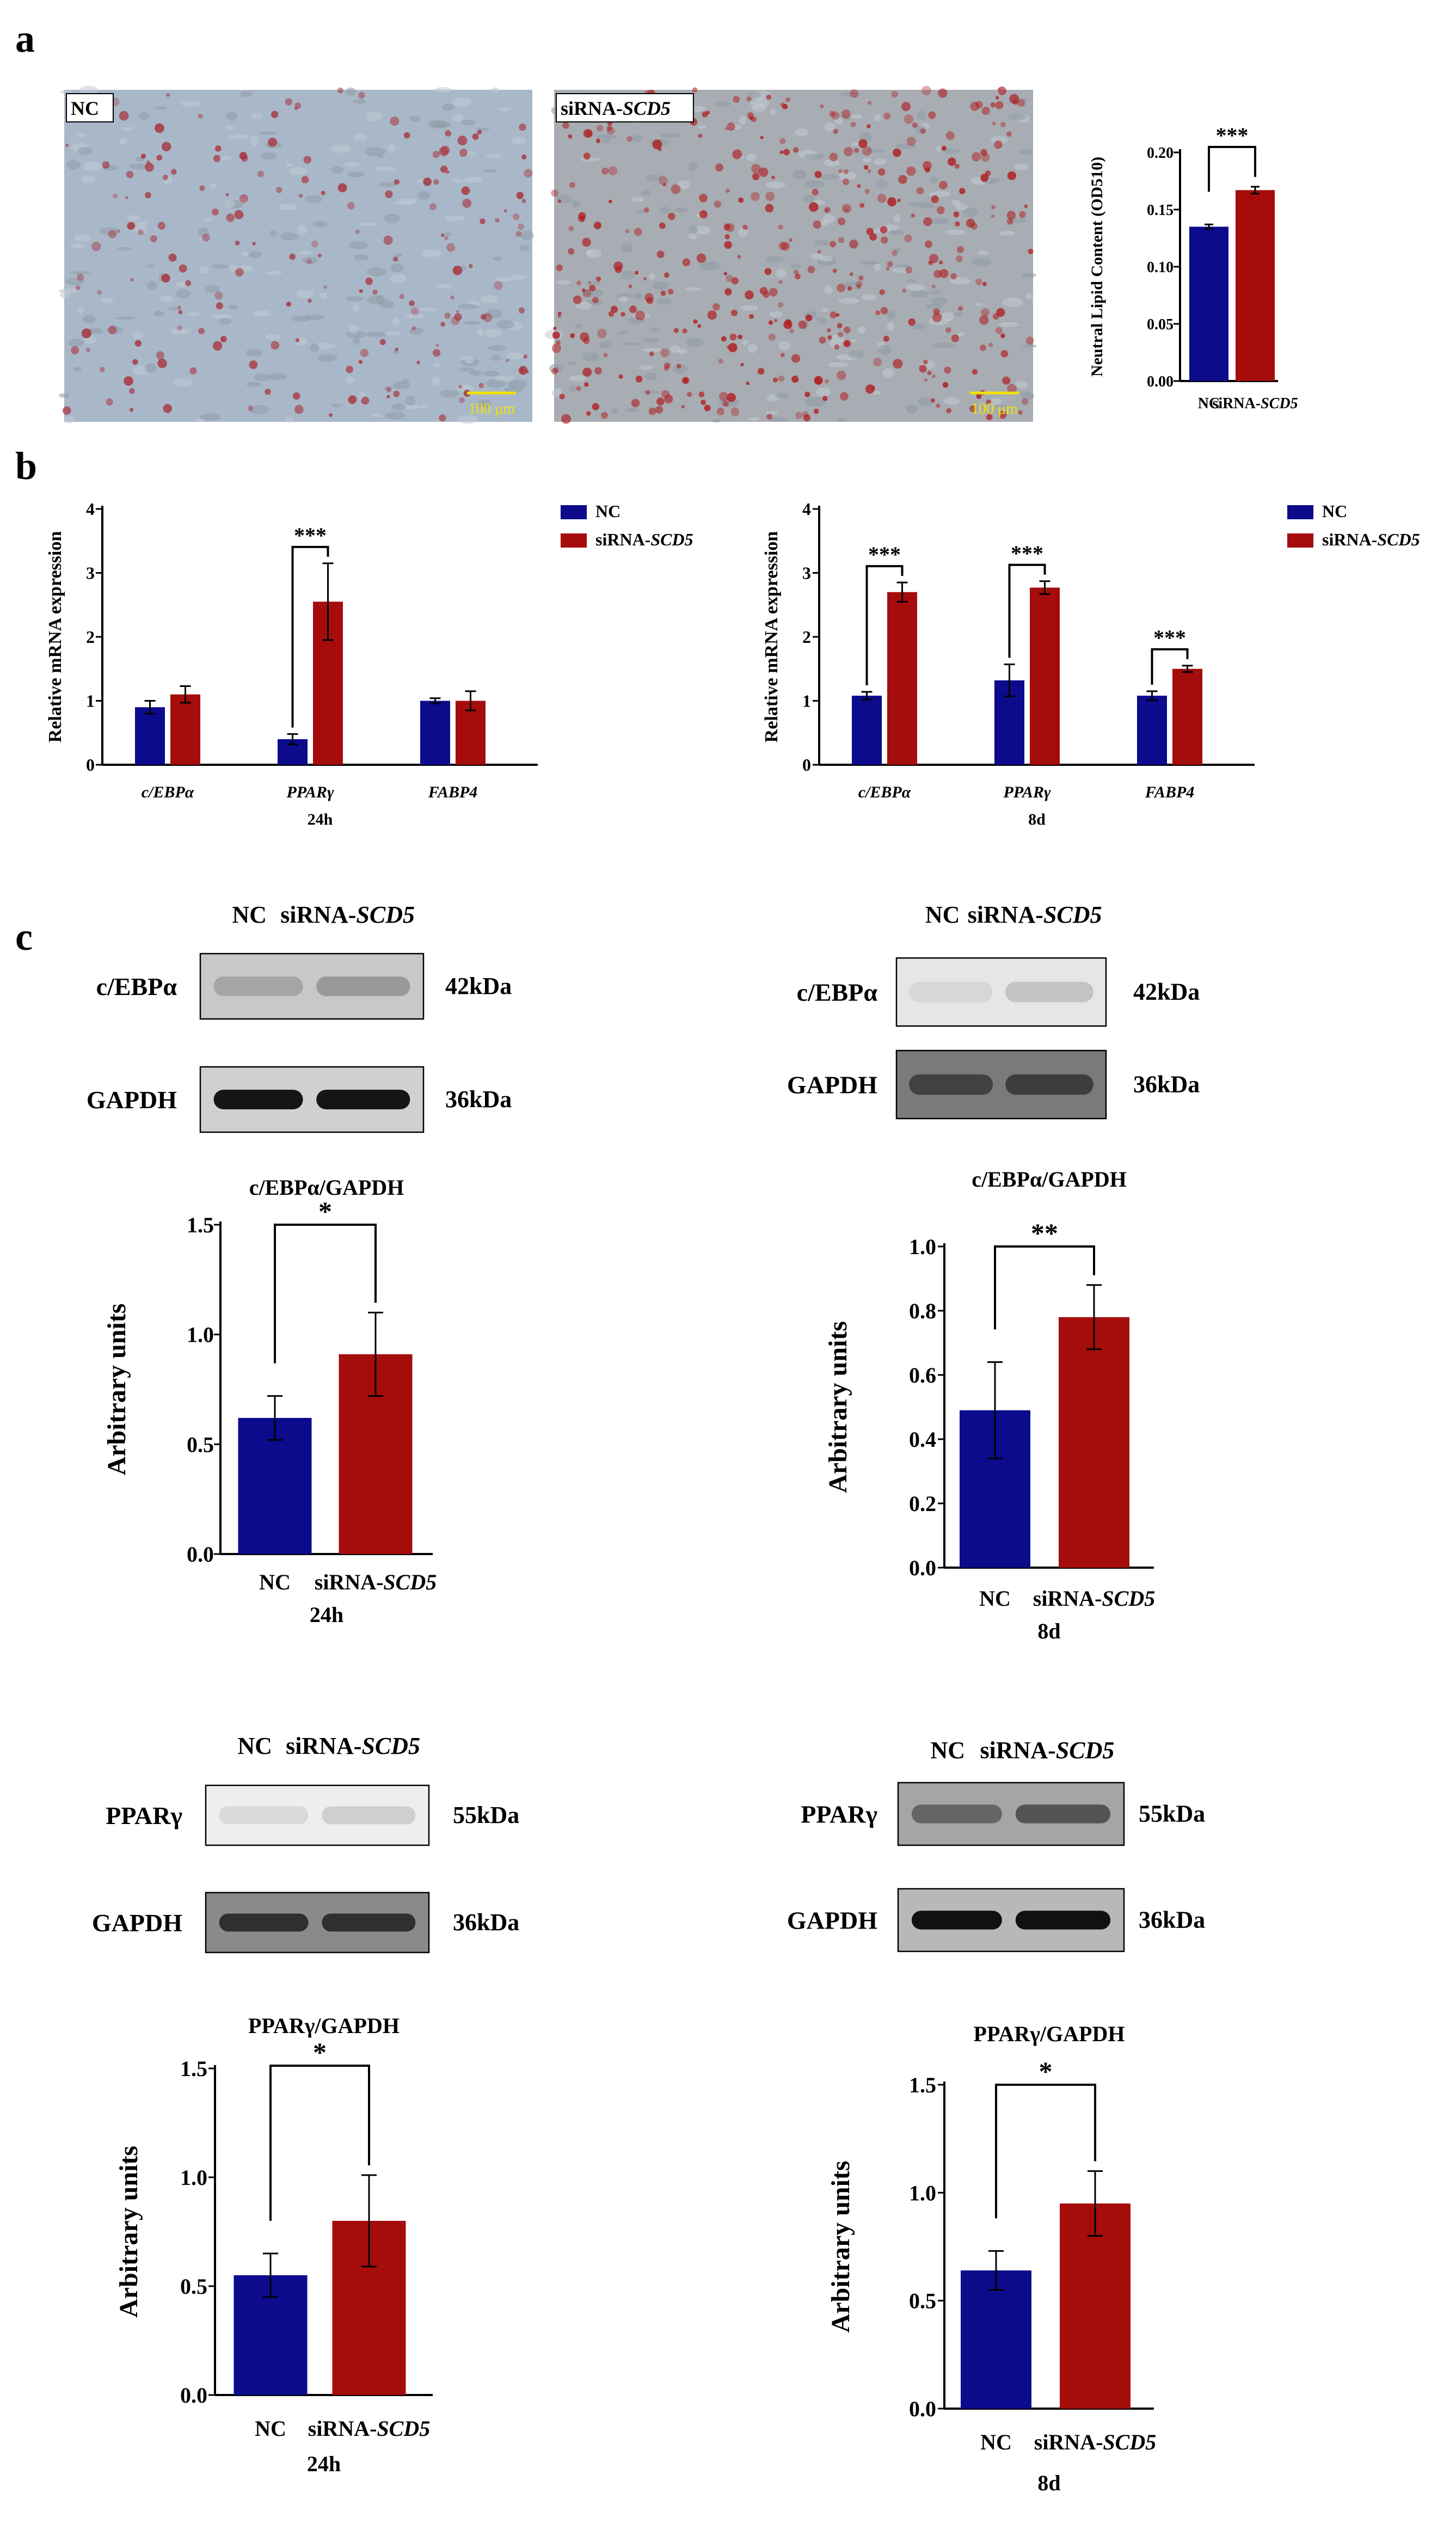 This screenshot has width=1456, height=2530. What do you see at coordinates (1047, 1750) in the screenshot?
I see `blot-header-sirna: siRNA-SCD5` at bounding box center [1047, 1750].